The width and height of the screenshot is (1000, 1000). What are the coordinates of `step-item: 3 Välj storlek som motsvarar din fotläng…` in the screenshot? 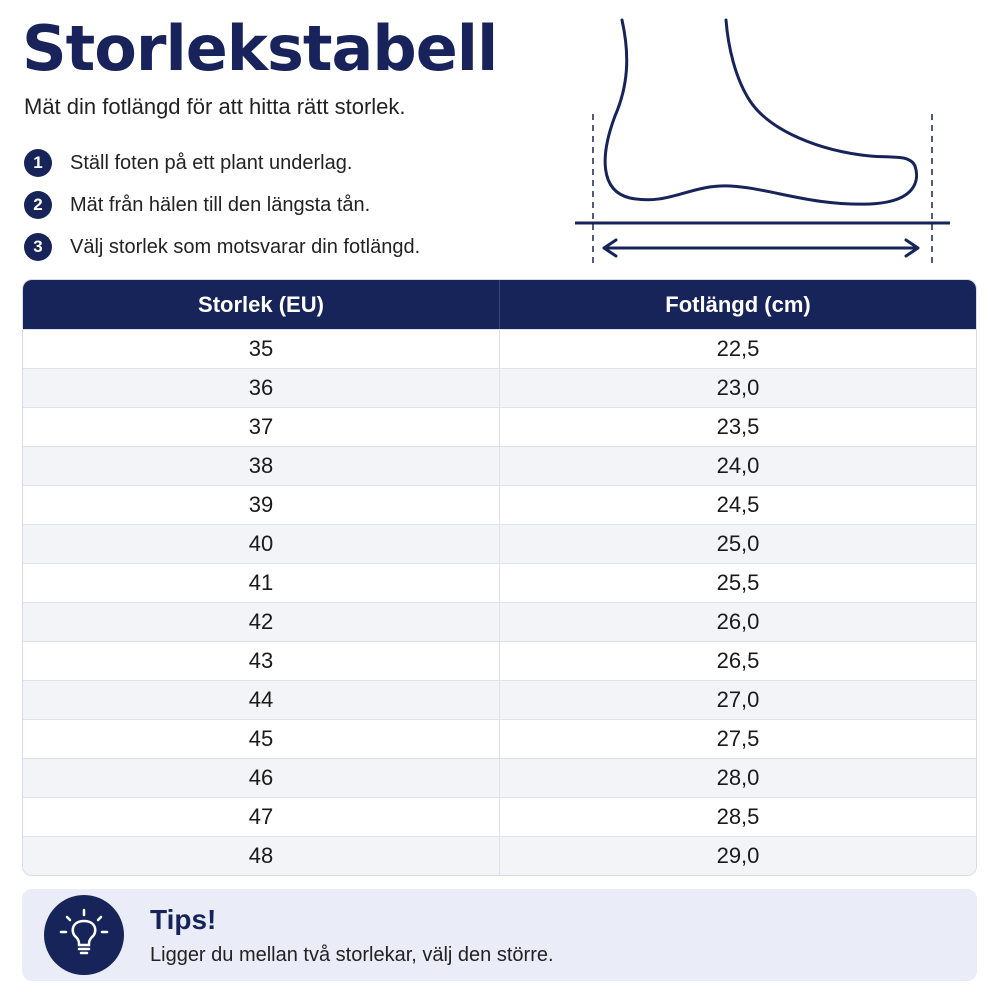 It's located at (222, 247).